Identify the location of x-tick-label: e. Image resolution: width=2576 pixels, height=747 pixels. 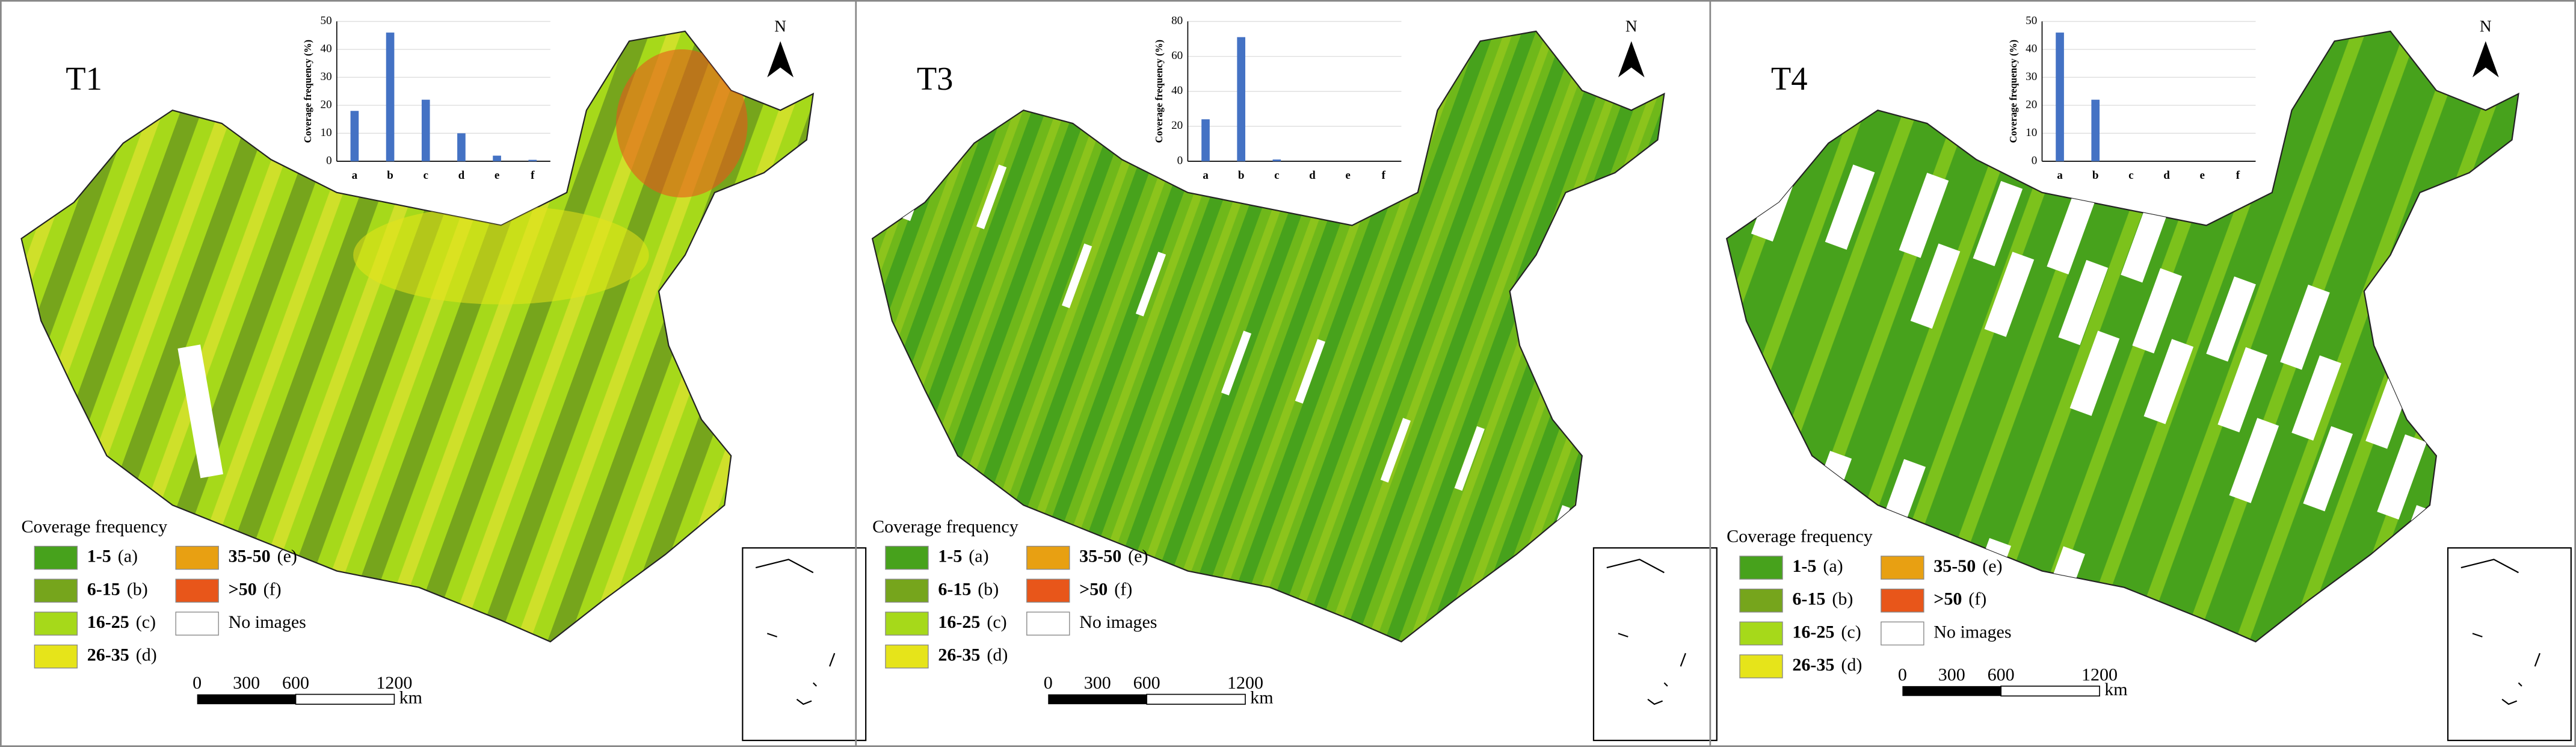
(1347, 175).